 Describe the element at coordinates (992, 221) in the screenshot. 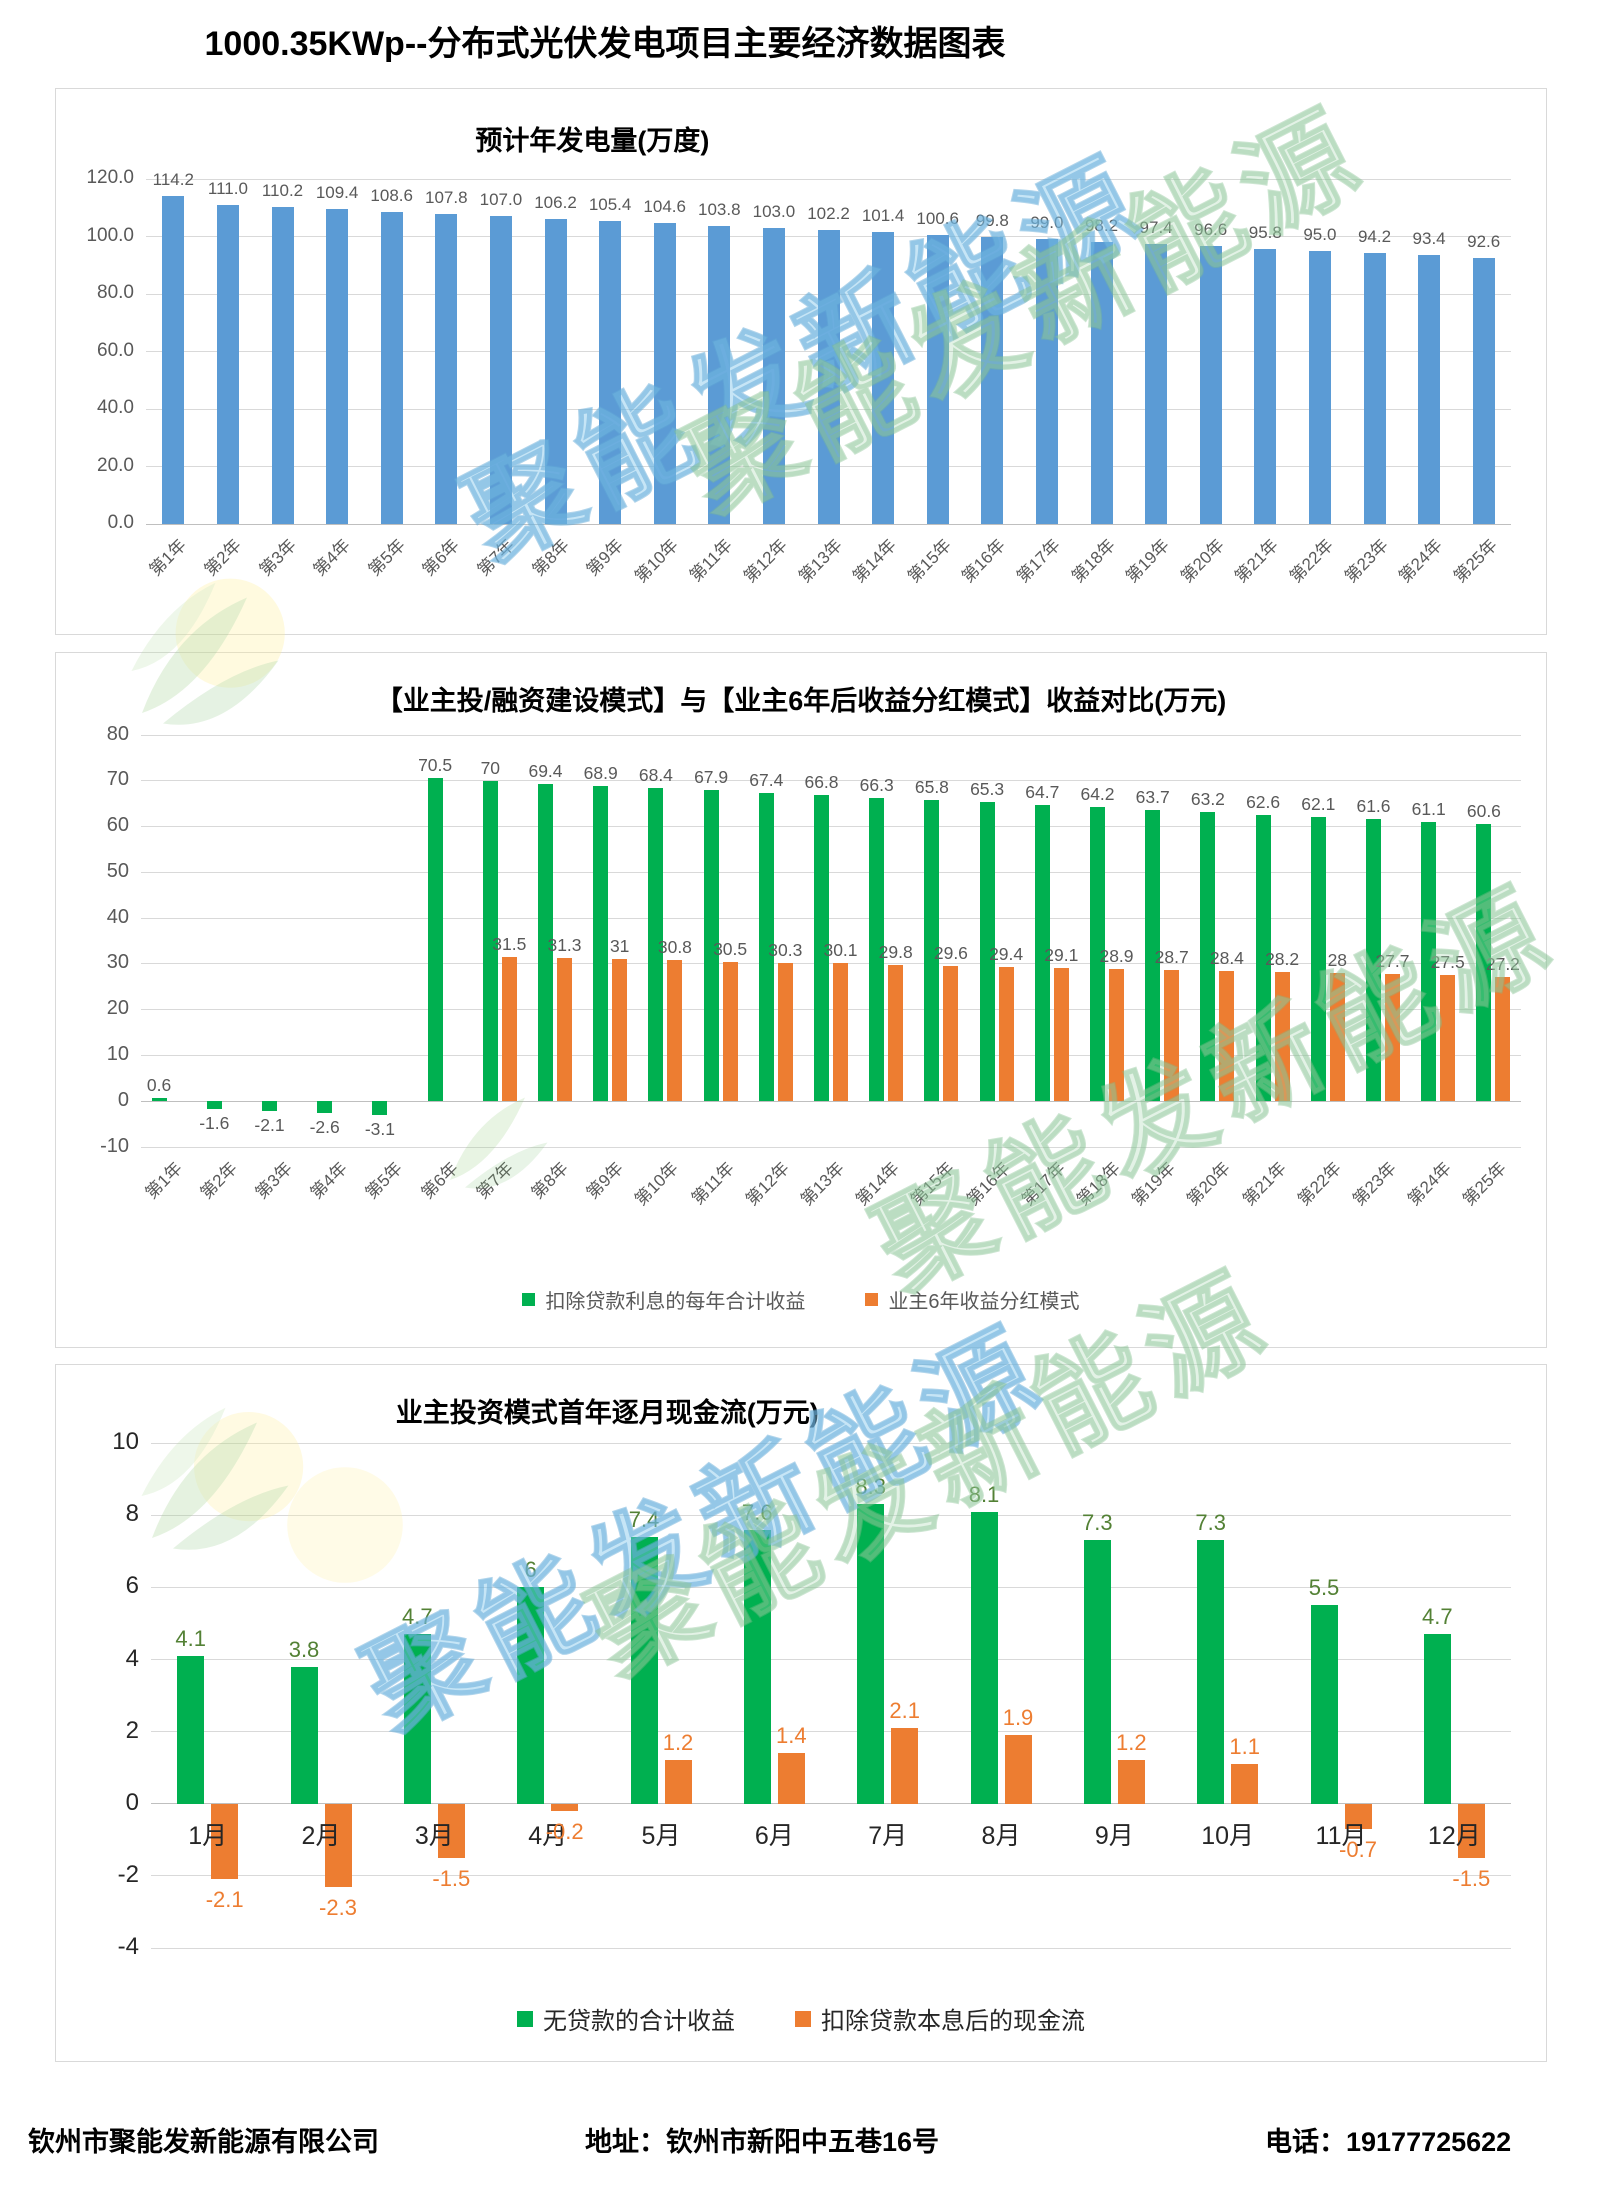

I see `bar-value-label: 99.8` at that location.